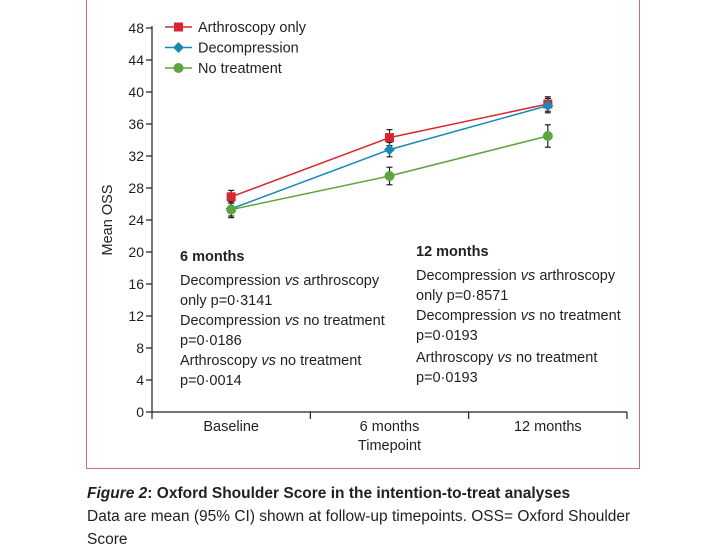 The image size is (720, 551). What do you see at coordinates (117, 493) in the screenshot?
I see `figure-label: Figure 2` at bounding box center [117, 493].